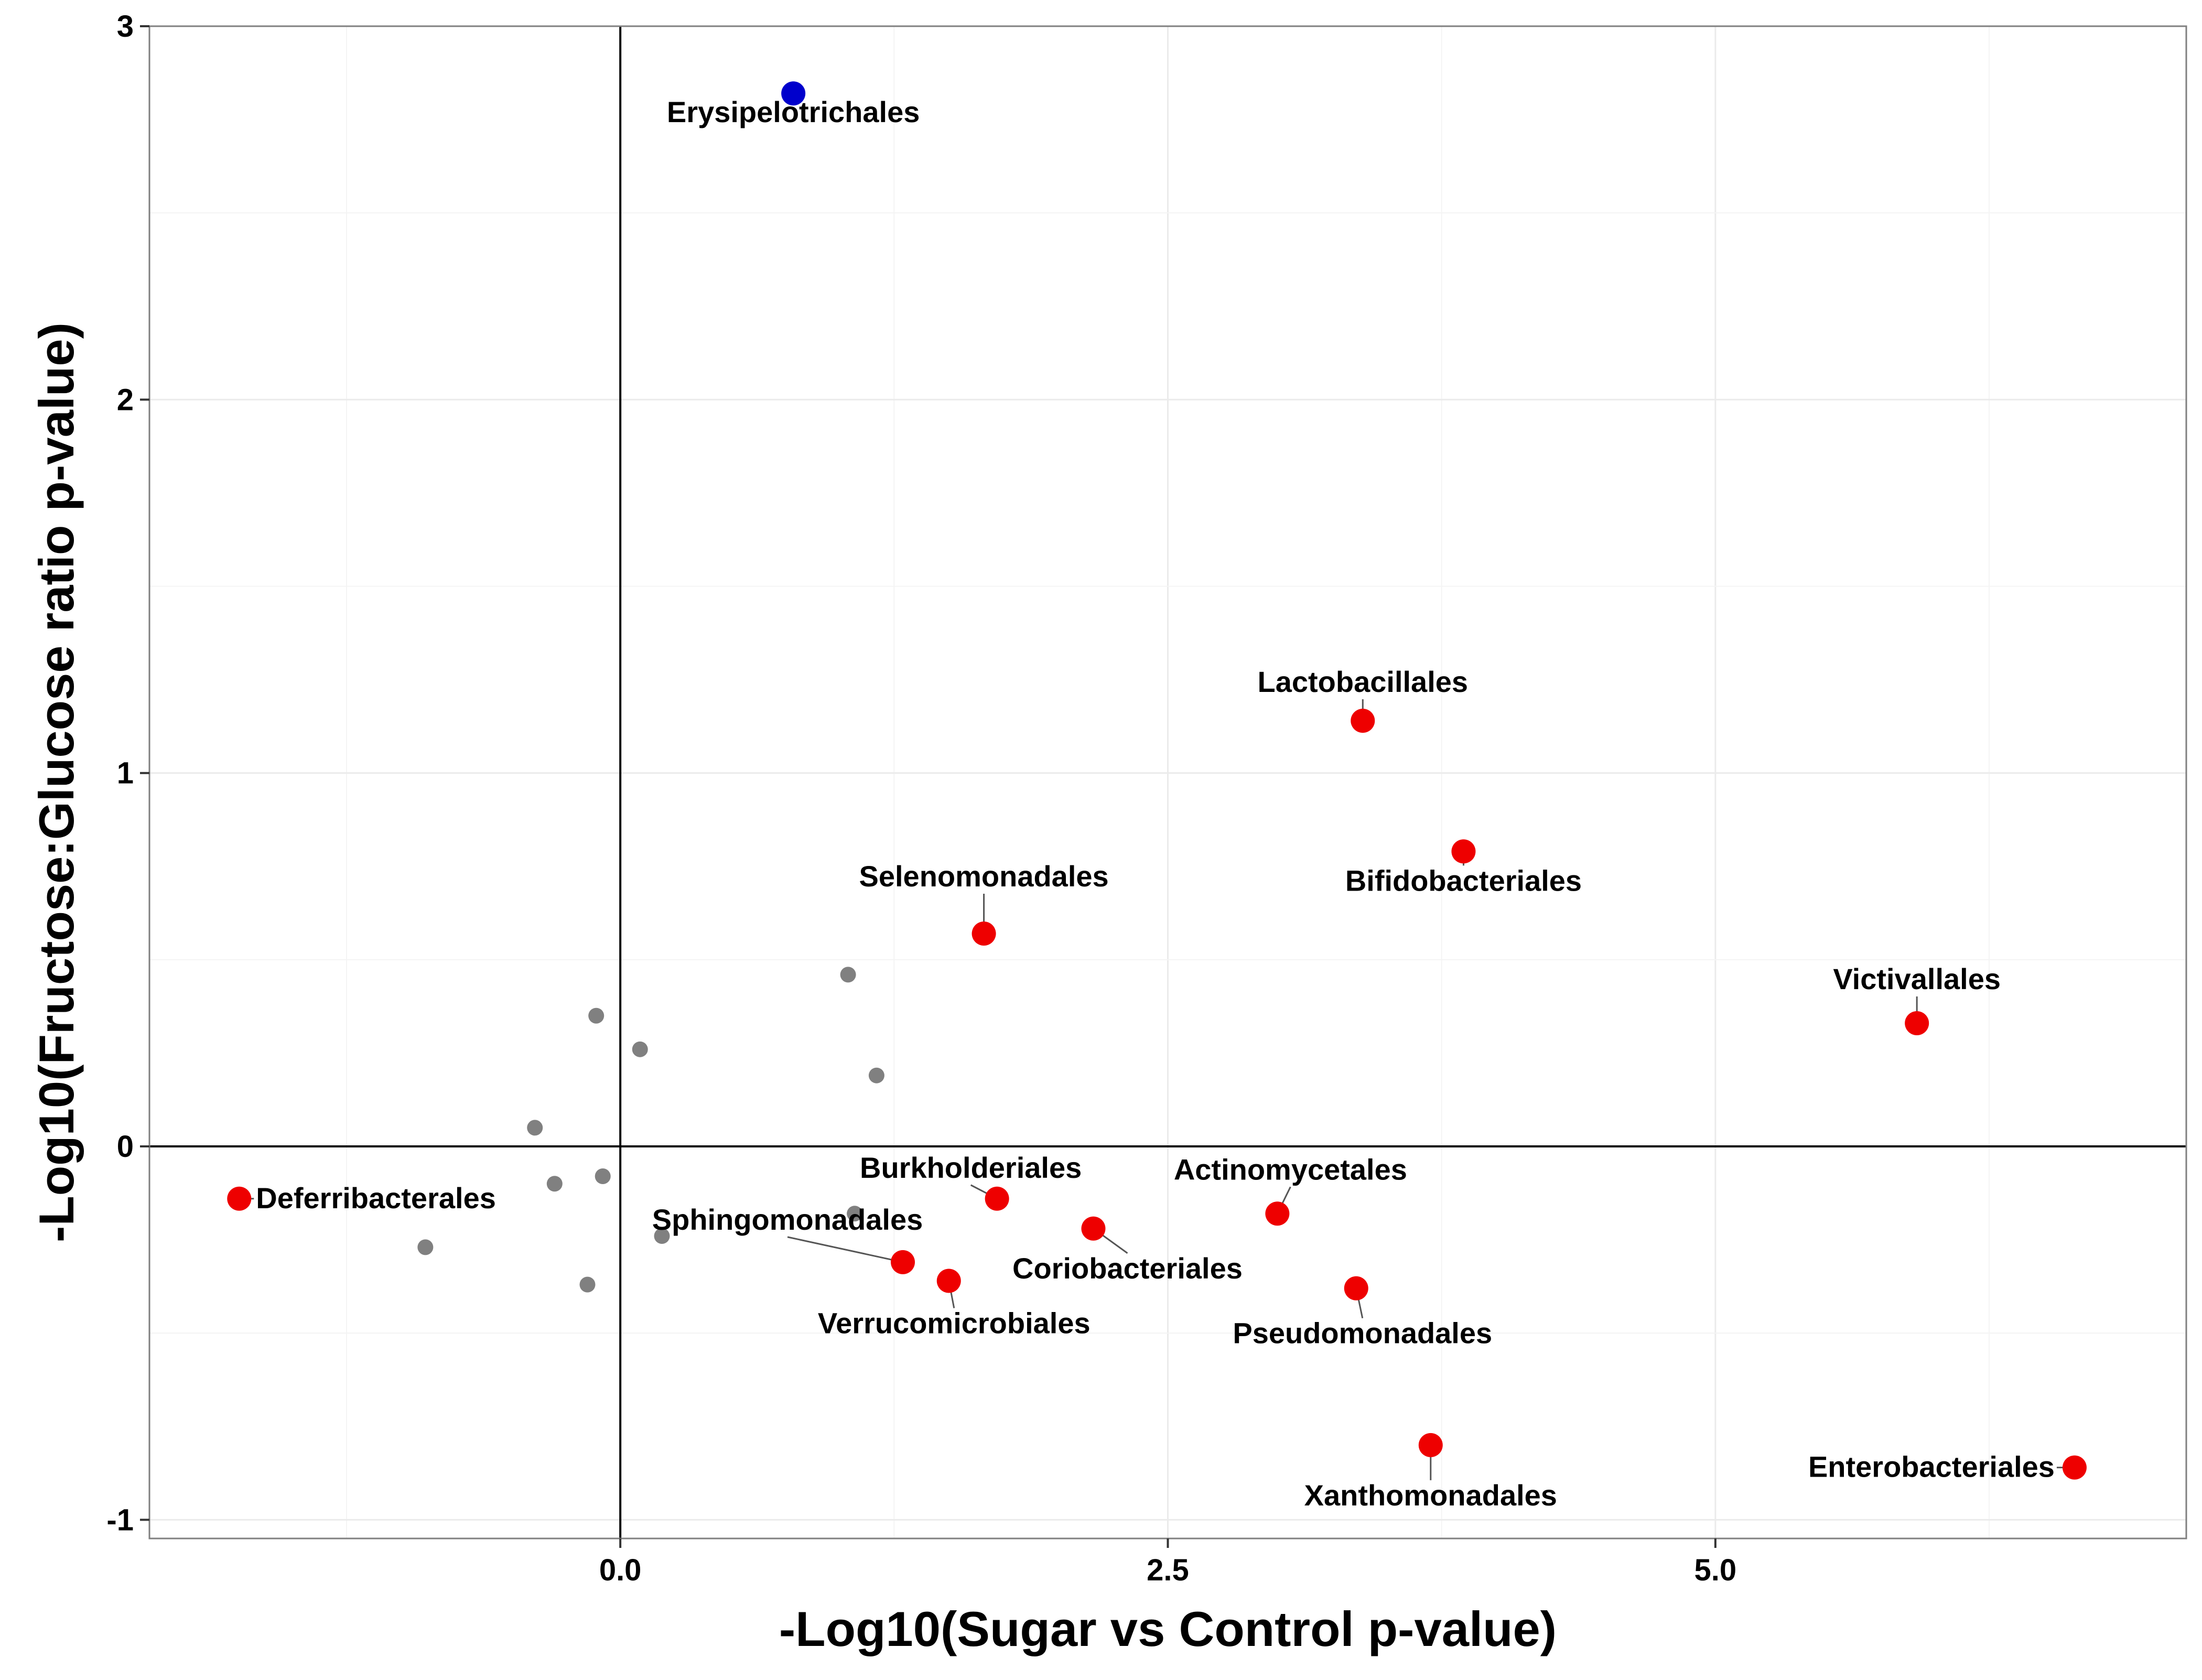  What do you see at coordinates (376, 1199) in the screenshot?
I see `point-label: Deferribacterales` at bounding box center [376, 1199].